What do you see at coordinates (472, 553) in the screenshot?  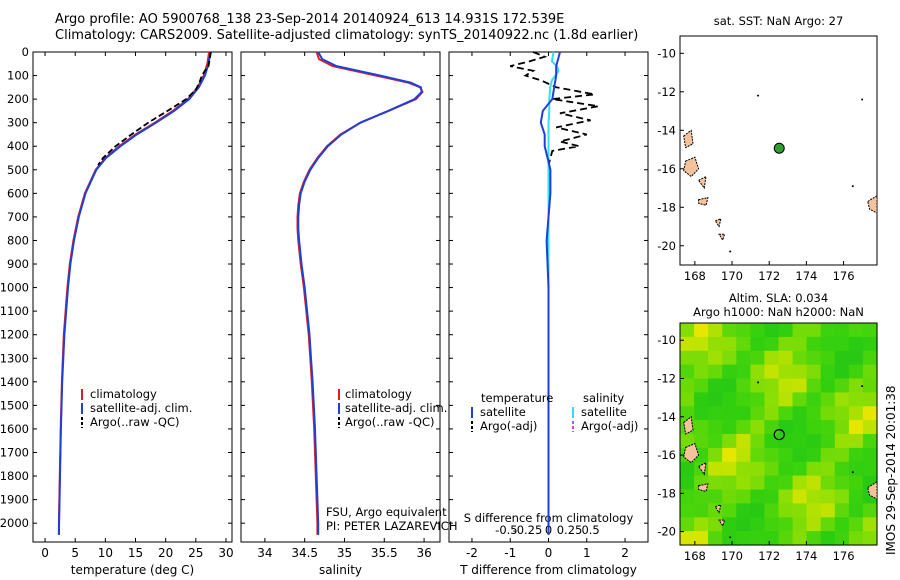 I see `difference-plot-xtick-label: -2` at bounding box center [472, 553].